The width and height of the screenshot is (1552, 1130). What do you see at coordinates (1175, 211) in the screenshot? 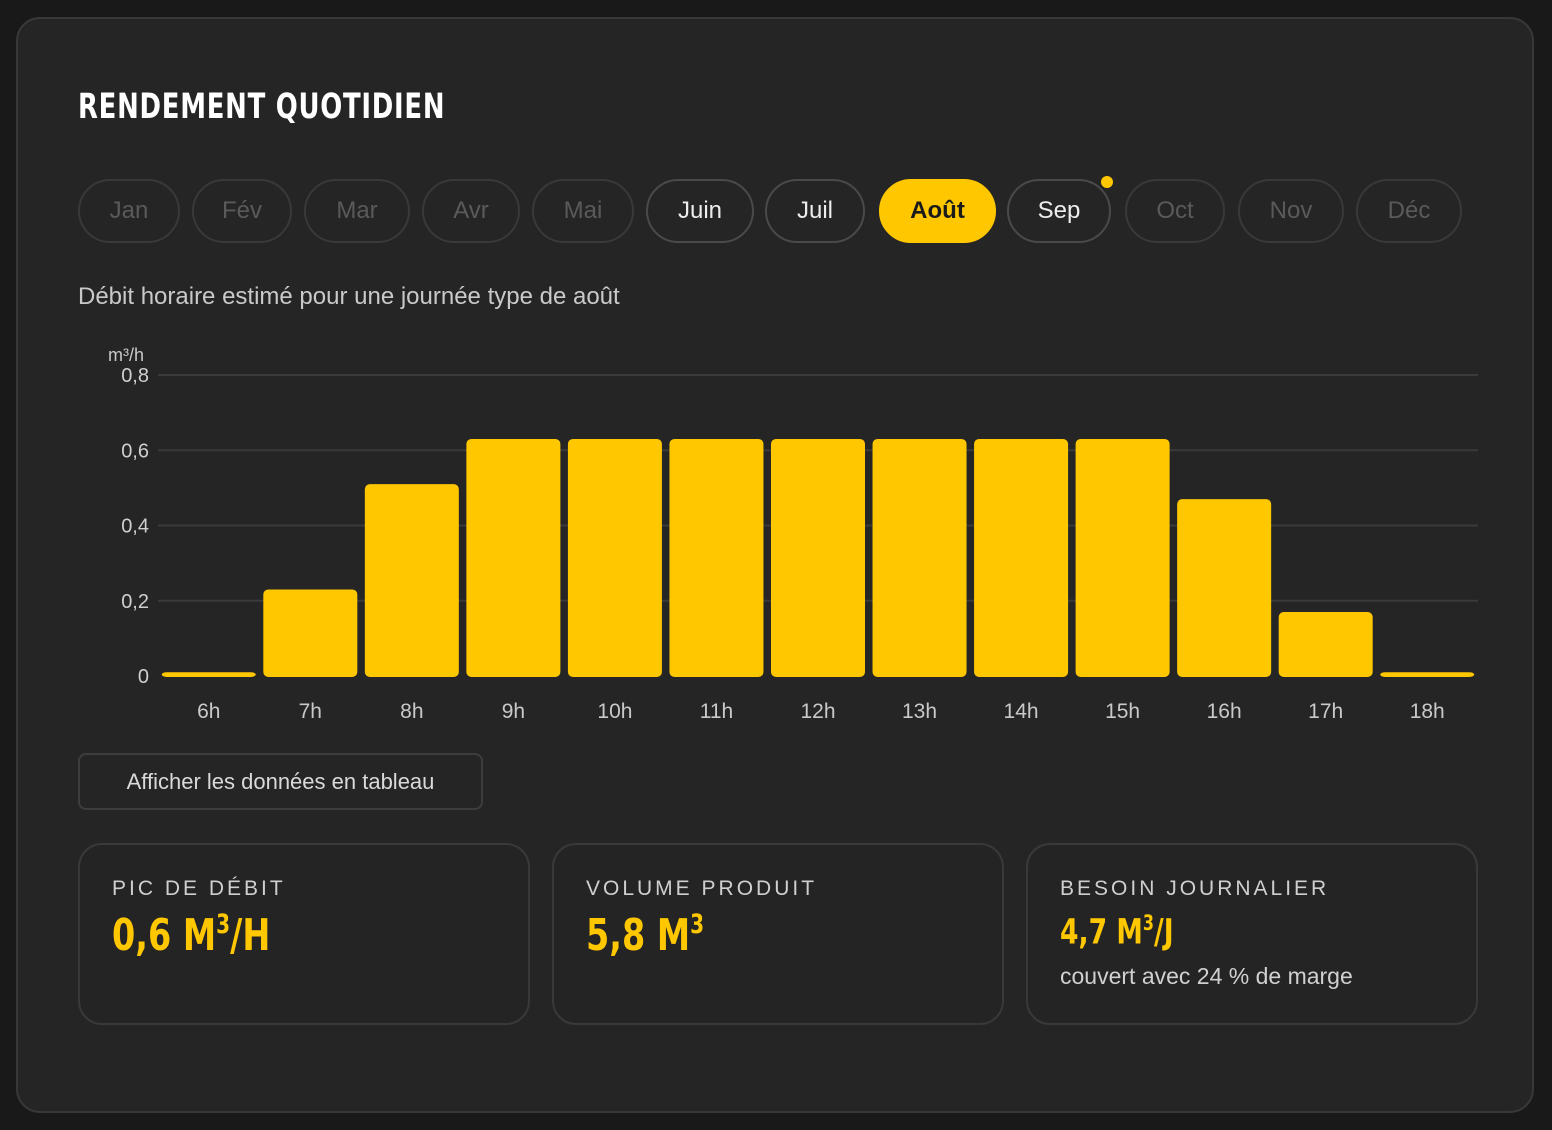
I see `month-pill: Oct` at bounding box center [1175, 211].